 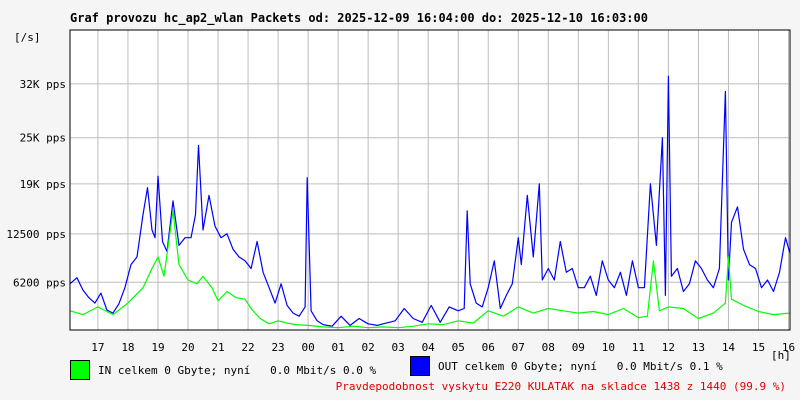 I want to click on y-axis-unit: [/s], so click(x=27, y=37).